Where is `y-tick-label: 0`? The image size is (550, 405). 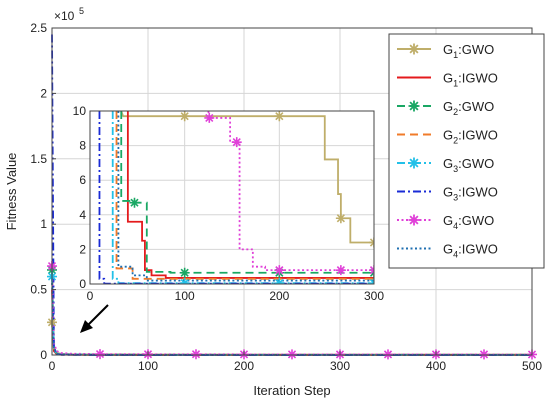
y-tick-label: 0 is located at coordinates (43, 355).